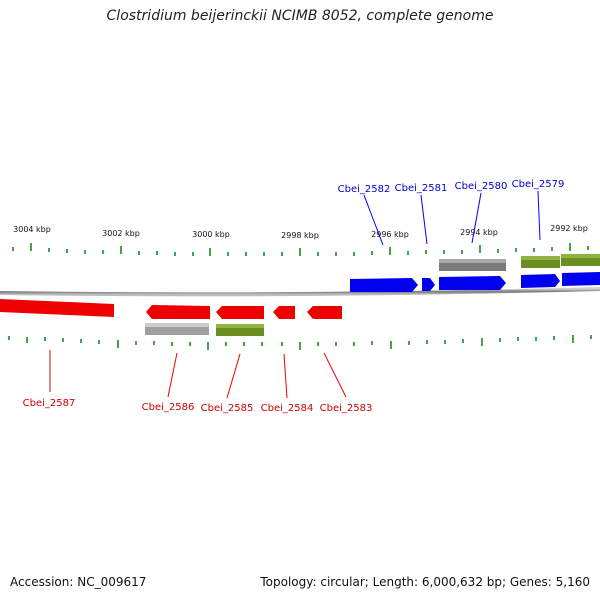 The width and height of the screenshot is (600, 600). I want to click on reverse-label-leaders, so click(198, 374).